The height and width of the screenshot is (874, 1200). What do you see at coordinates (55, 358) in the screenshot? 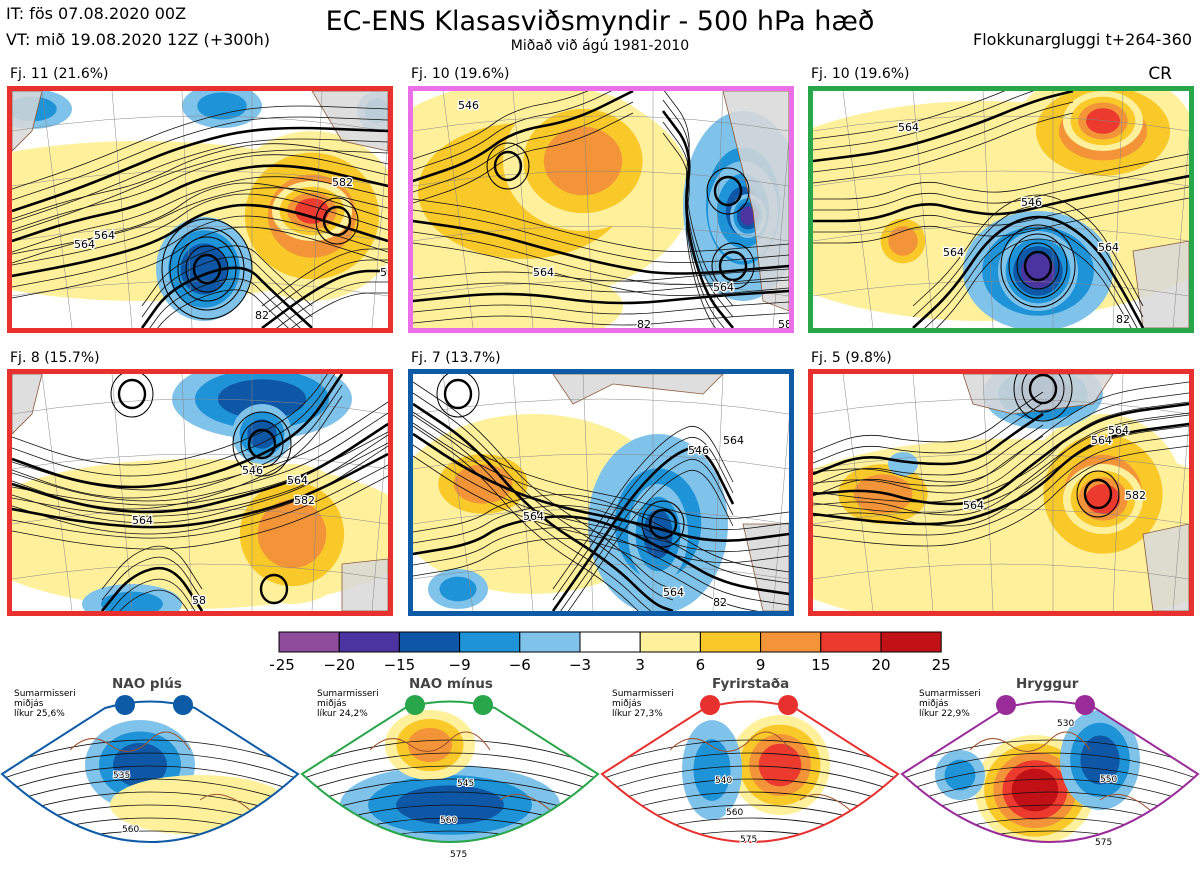
I see `panel-label: Fj. 8 (15.7%)` at bounding box center [55, 358].